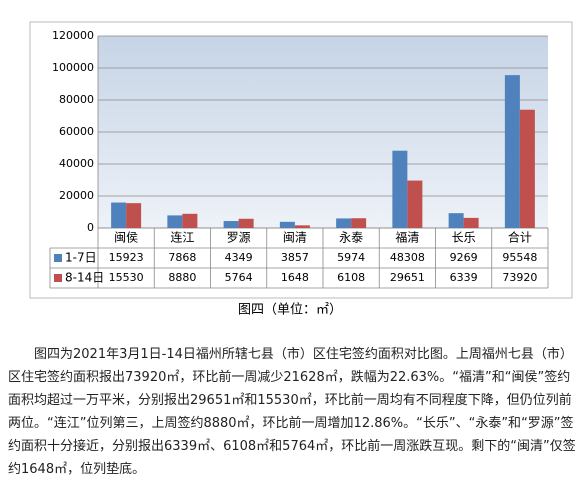 The height and width of the screenshot is (492, 587). I want to click on table-value: 6339, so click(464, 277).